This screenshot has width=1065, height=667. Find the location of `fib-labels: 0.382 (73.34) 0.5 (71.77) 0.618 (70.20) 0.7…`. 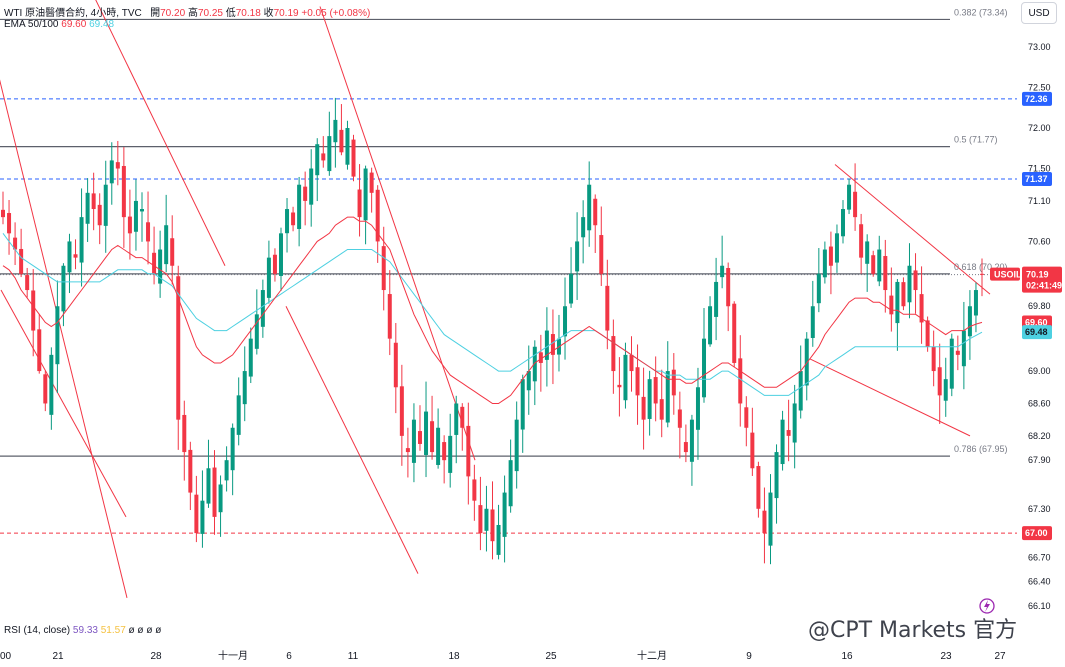

fib-labels: 0.382 (73.34) 0.5 (71.77) 0.618 (70.20) 0.7… is located at coordinates (981, 230).